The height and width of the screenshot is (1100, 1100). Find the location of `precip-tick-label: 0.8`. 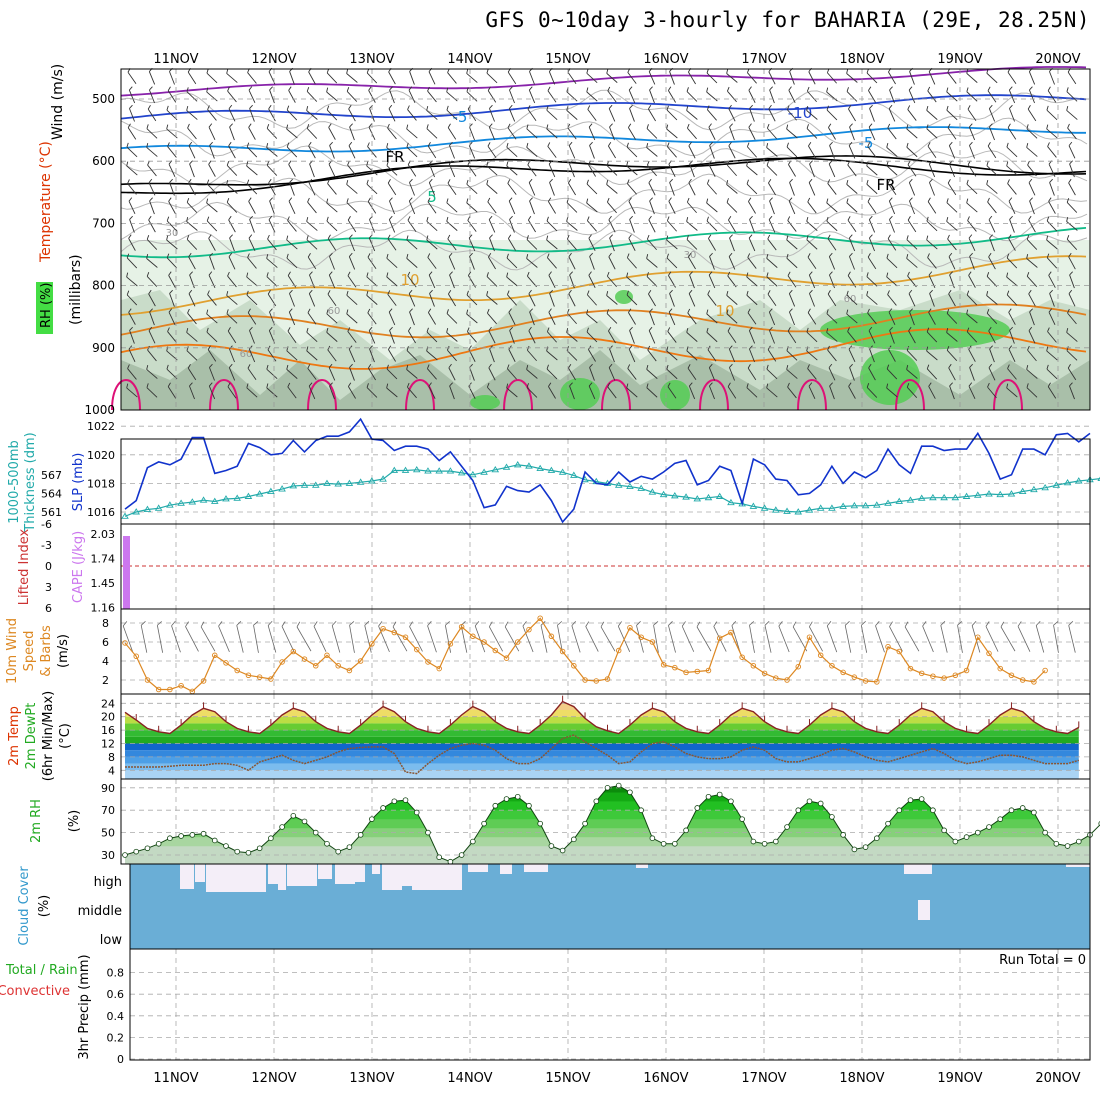

precip-tick-label: 0.8 is located at coordinates (116, 973).